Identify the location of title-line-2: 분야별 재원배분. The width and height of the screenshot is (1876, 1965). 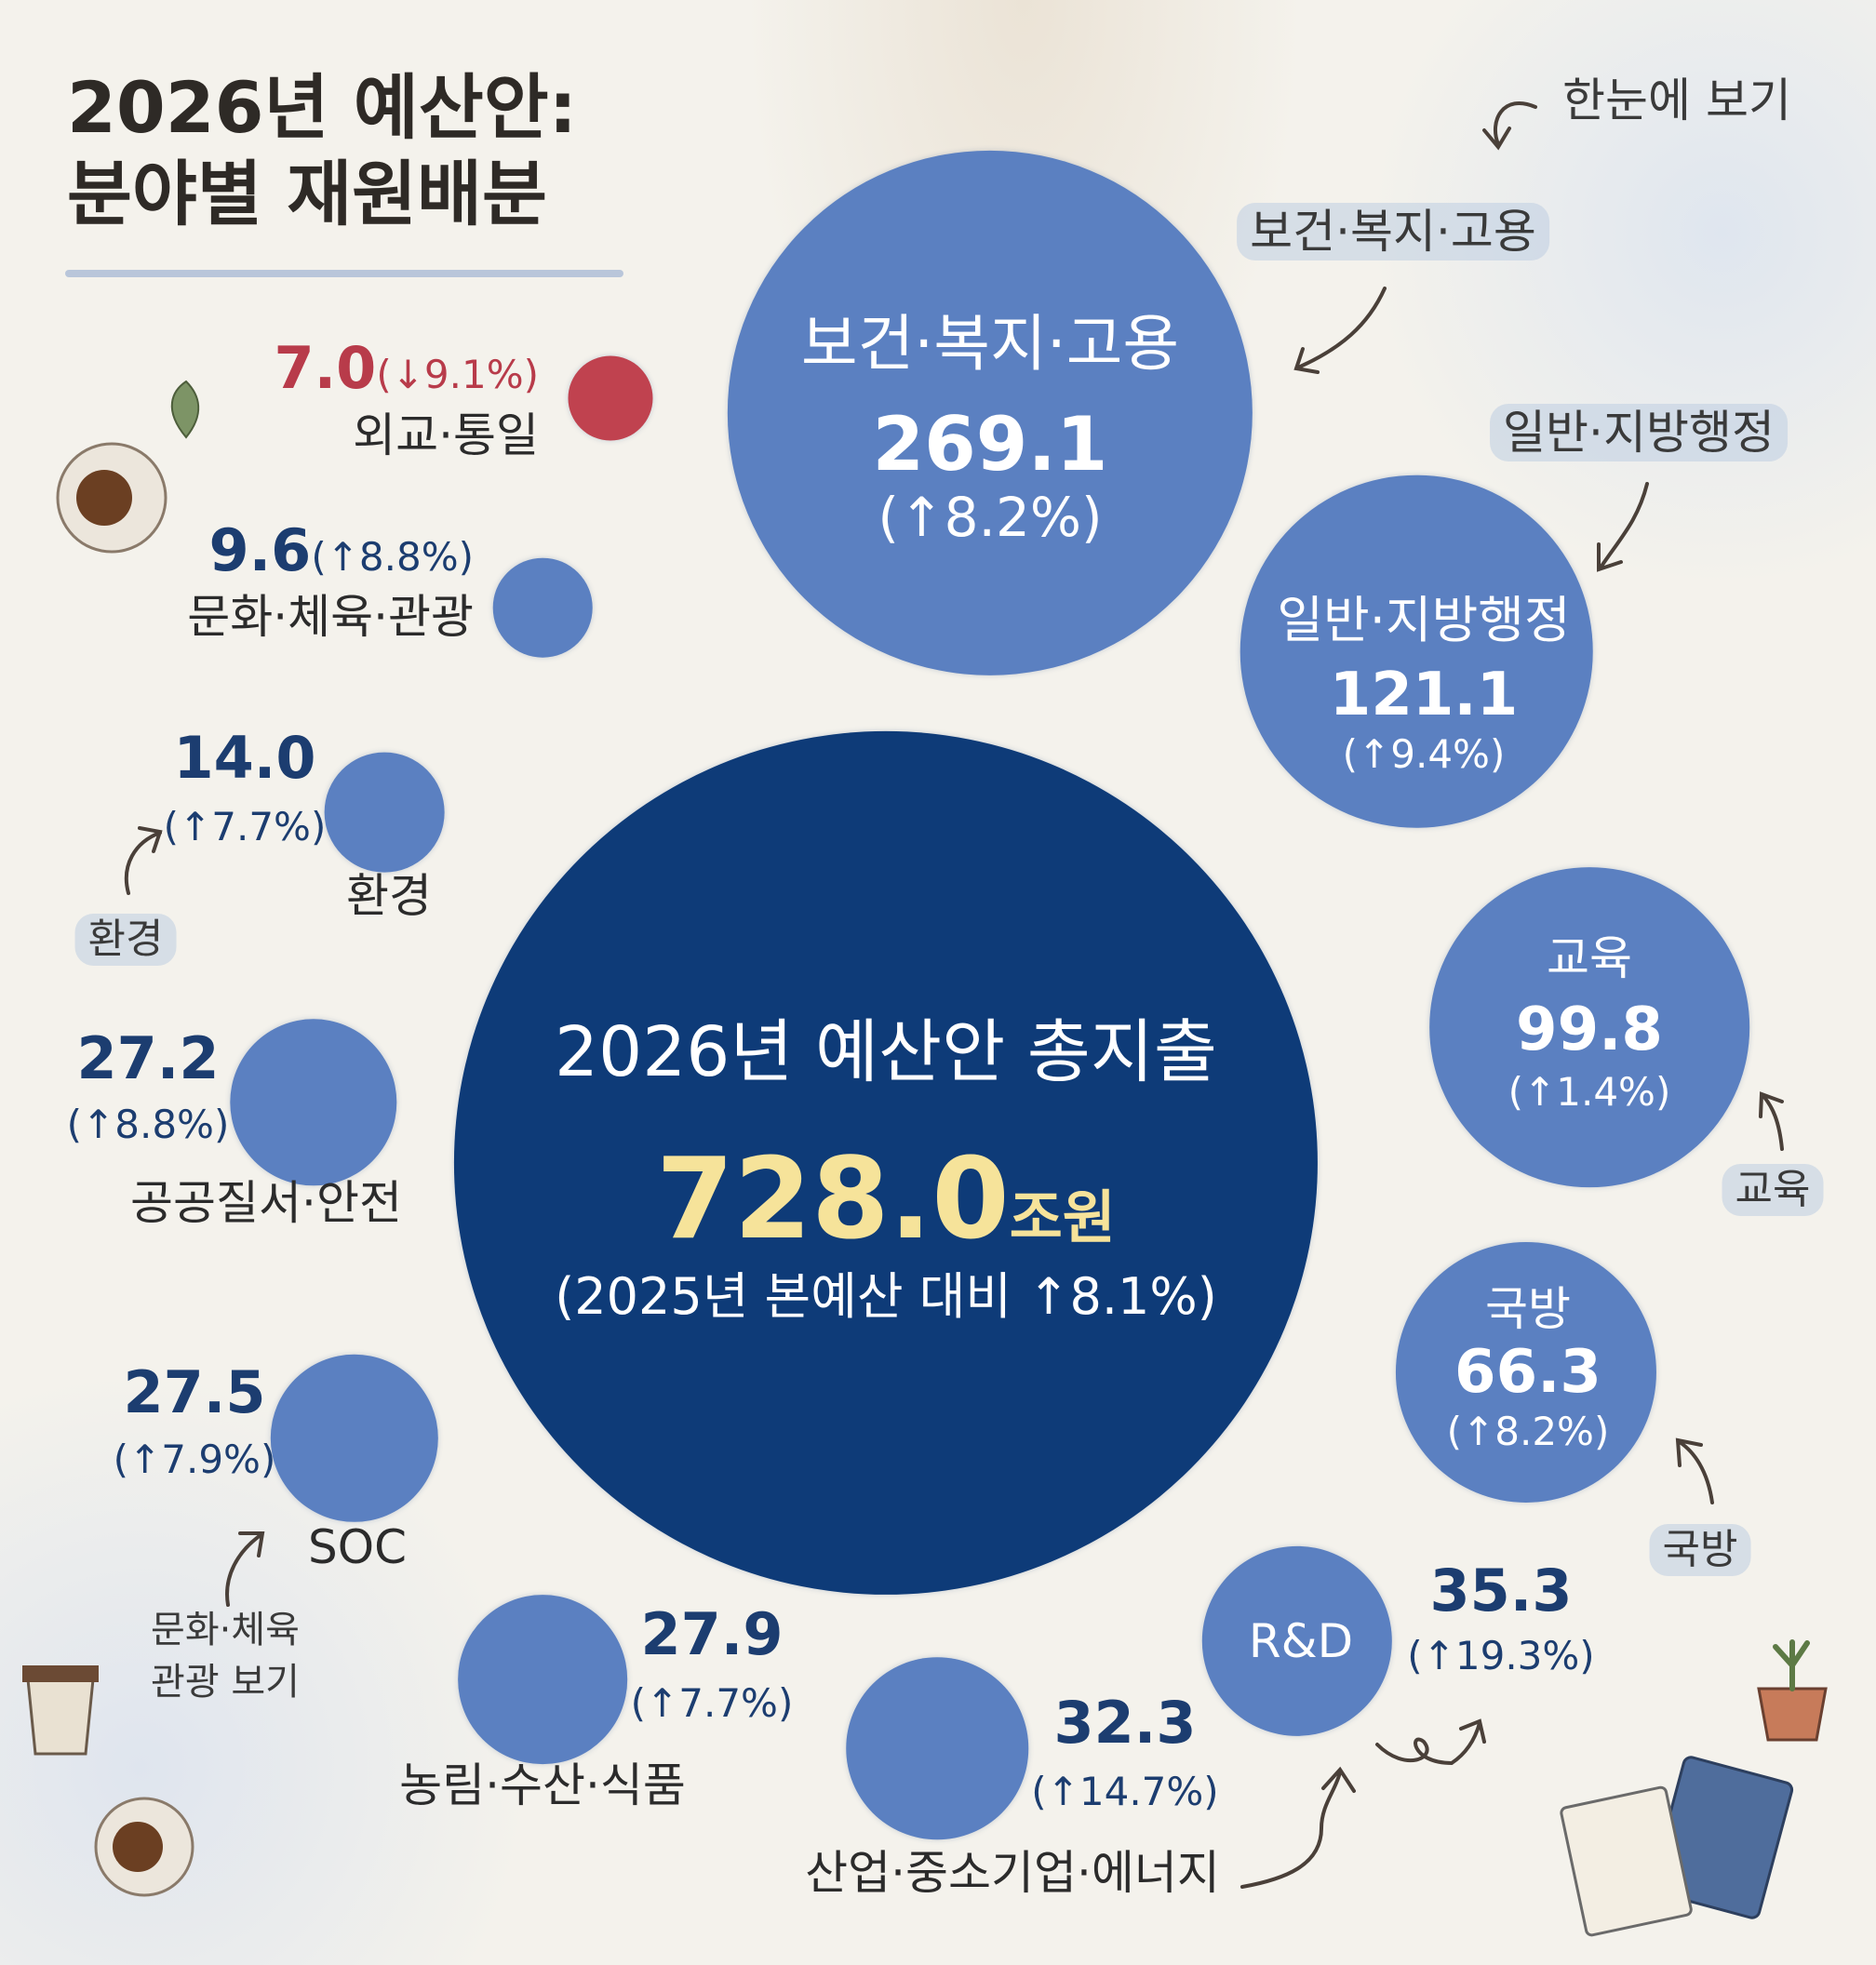
(307, 194).